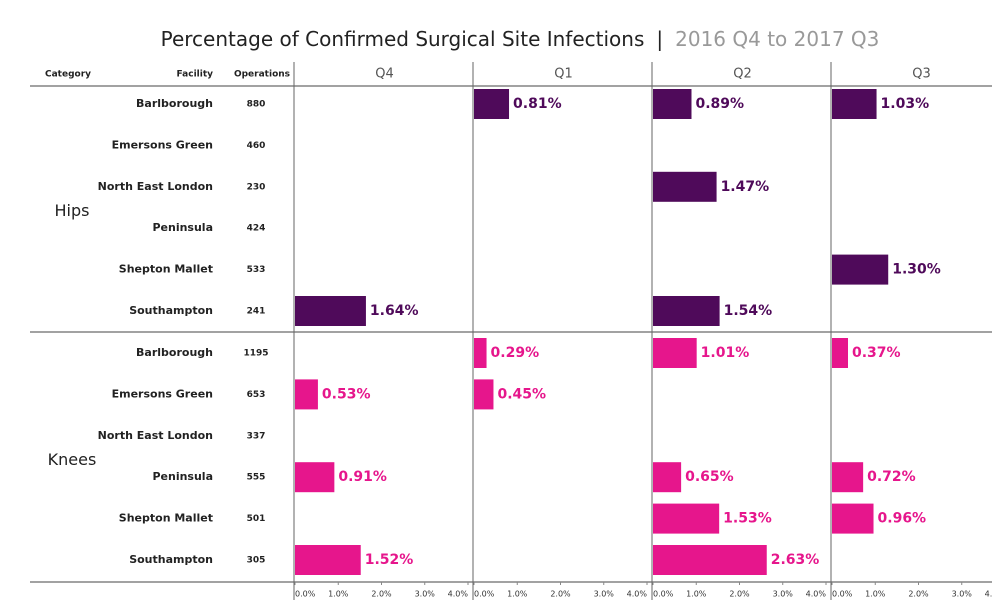 The width and height of the screenshot is (992, 606). Describe the element at coordinates (256, 478) in the screenshot. I see `operations-label: 555` at that location.